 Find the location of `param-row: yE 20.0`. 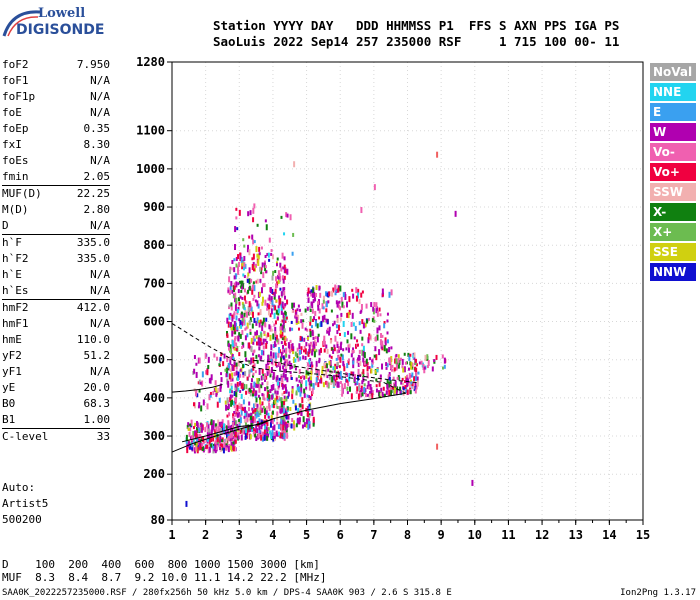

param-row: yE 20.0 is located at coordinates (56, 388).